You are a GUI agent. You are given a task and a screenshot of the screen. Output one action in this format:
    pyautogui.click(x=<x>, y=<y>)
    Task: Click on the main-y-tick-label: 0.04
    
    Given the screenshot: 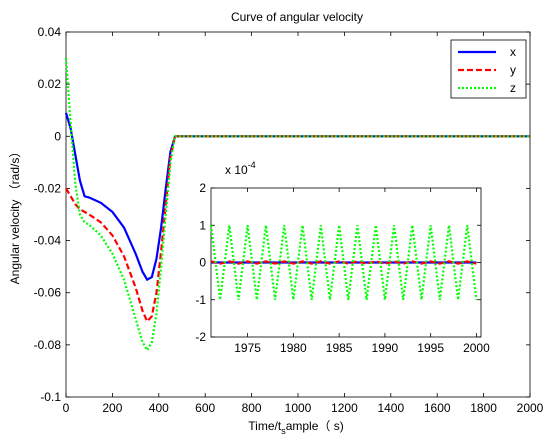 What is the action you would take?
    pyautogui.click(x=50, y=32)
    